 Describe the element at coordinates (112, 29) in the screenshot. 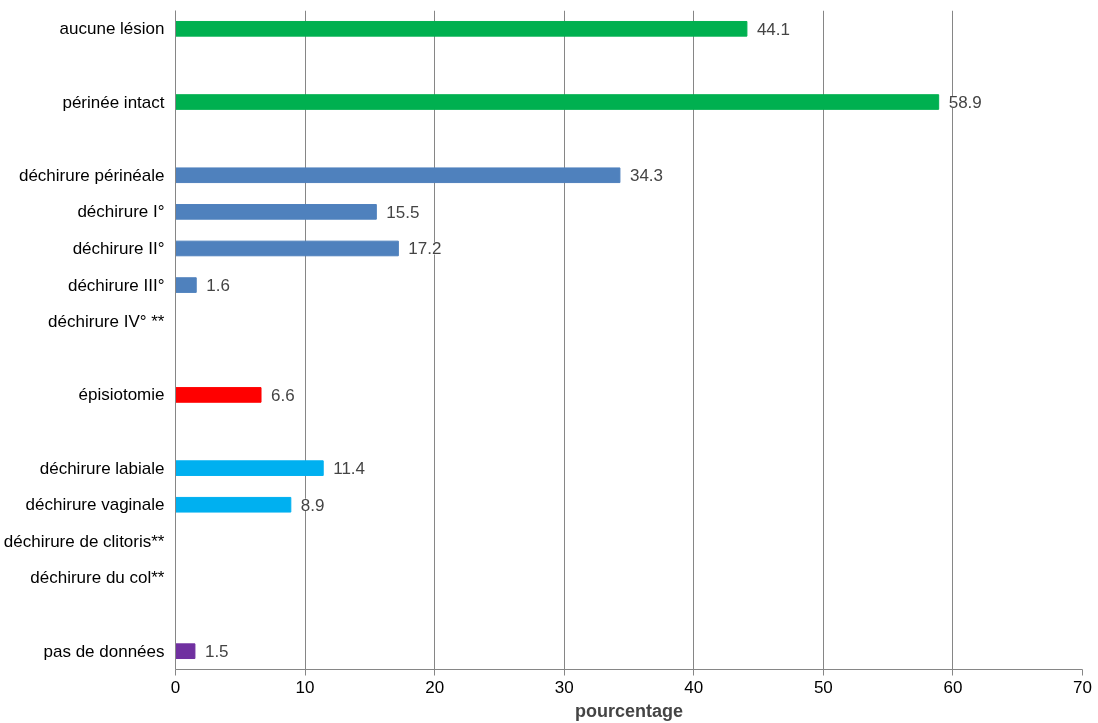

I see `y-tick-label: aucune lésion` at that location.